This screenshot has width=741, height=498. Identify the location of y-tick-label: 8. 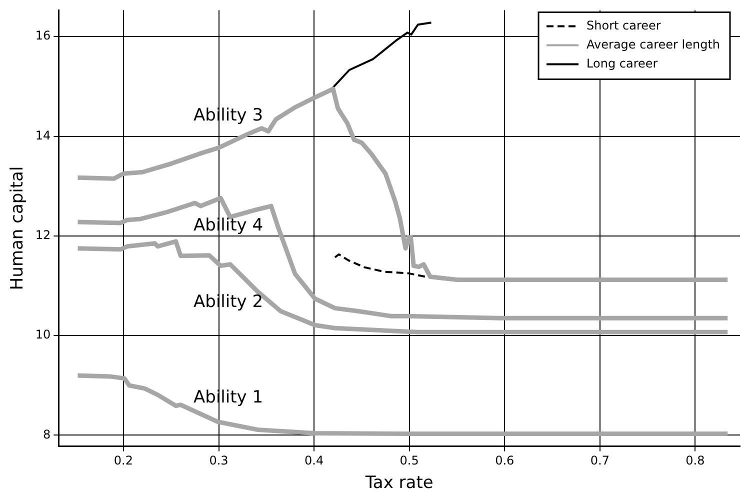
(47, 434).